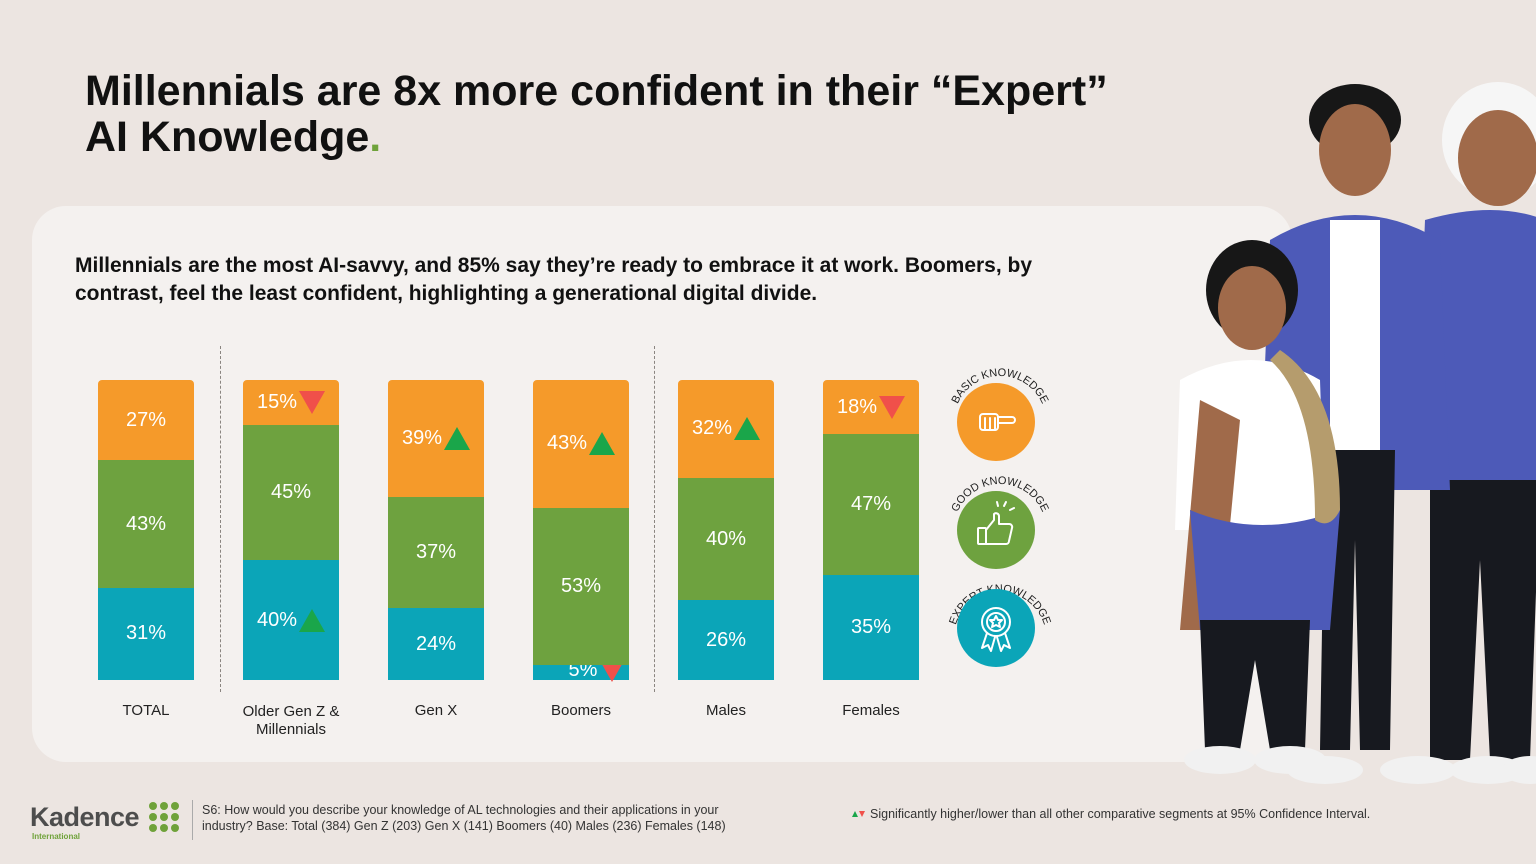 The width and height of the screenshot is (1536, 864). Describe the element at coordinates (56, 836) in the screenshot. I see `logo-subtext: International` at that location.